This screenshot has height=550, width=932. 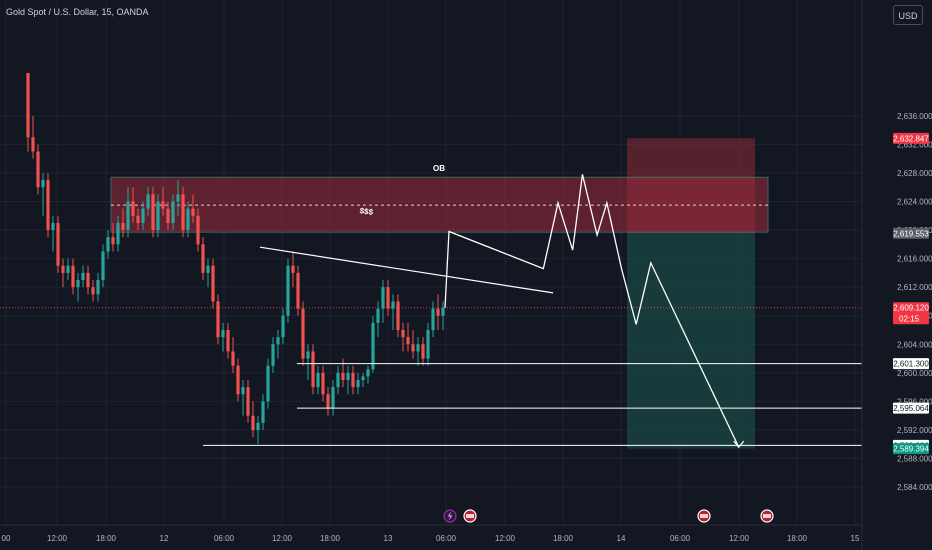 What do you see at coordinates (914, 373) in the screenshot?
I see `price-tick-label: 2,600.000` at bounding box center [914, 373].